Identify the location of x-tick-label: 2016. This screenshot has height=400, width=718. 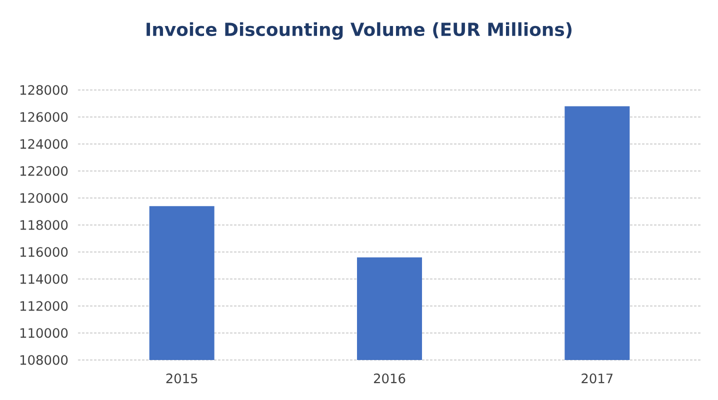
(390, 379).